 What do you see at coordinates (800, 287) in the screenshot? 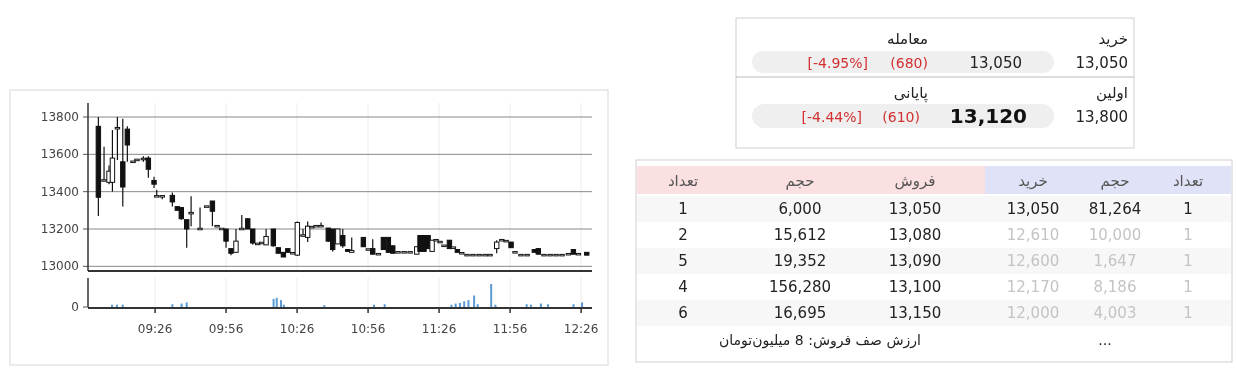
I see `text: 156,280` at bounding box center [800, 287].